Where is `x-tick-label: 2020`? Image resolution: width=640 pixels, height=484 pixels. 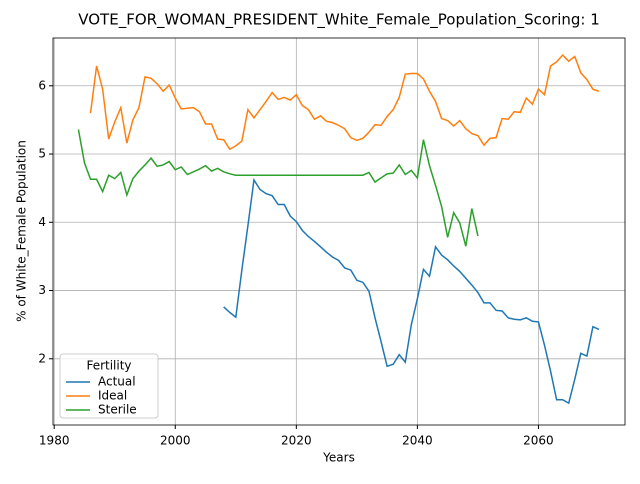
x-tick-label: 2020 is located at coordinates (296, 441).